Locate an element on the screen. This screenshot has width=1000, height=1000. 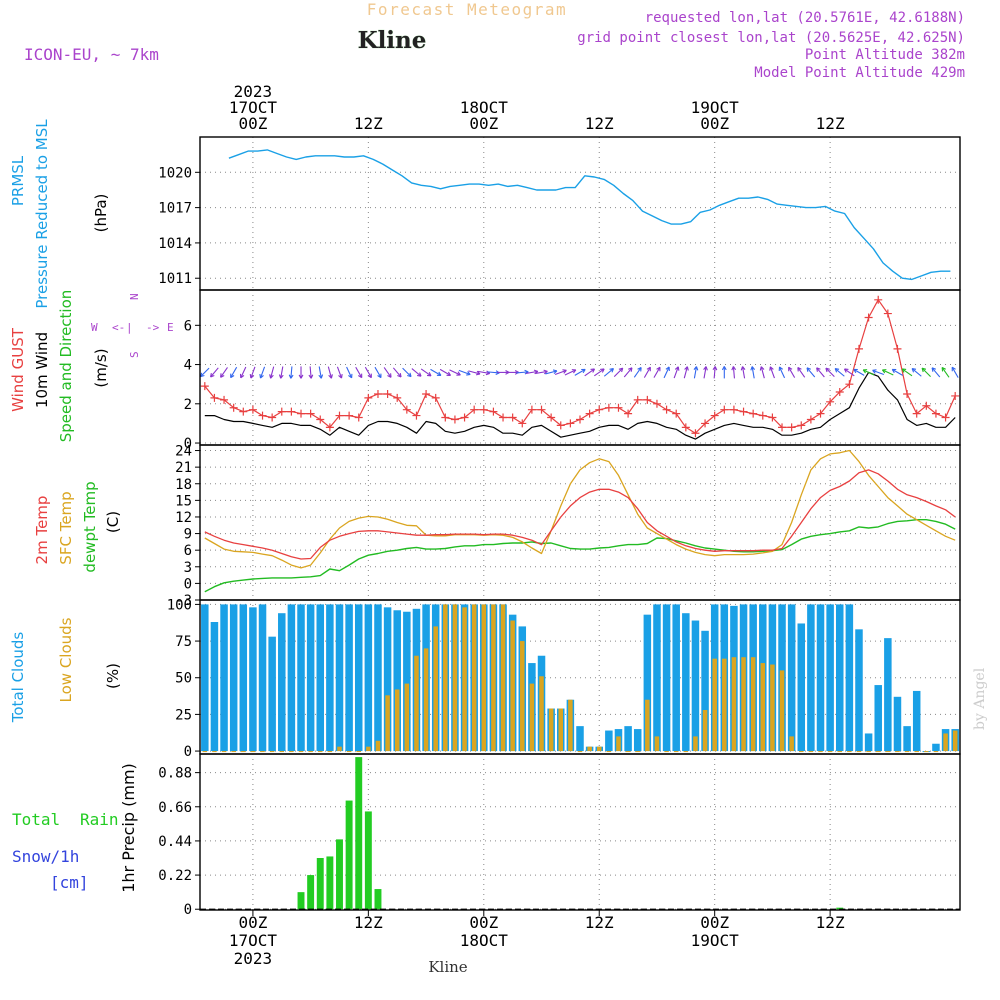
snow-unit: [cm] is located at coordinates (69, 882).